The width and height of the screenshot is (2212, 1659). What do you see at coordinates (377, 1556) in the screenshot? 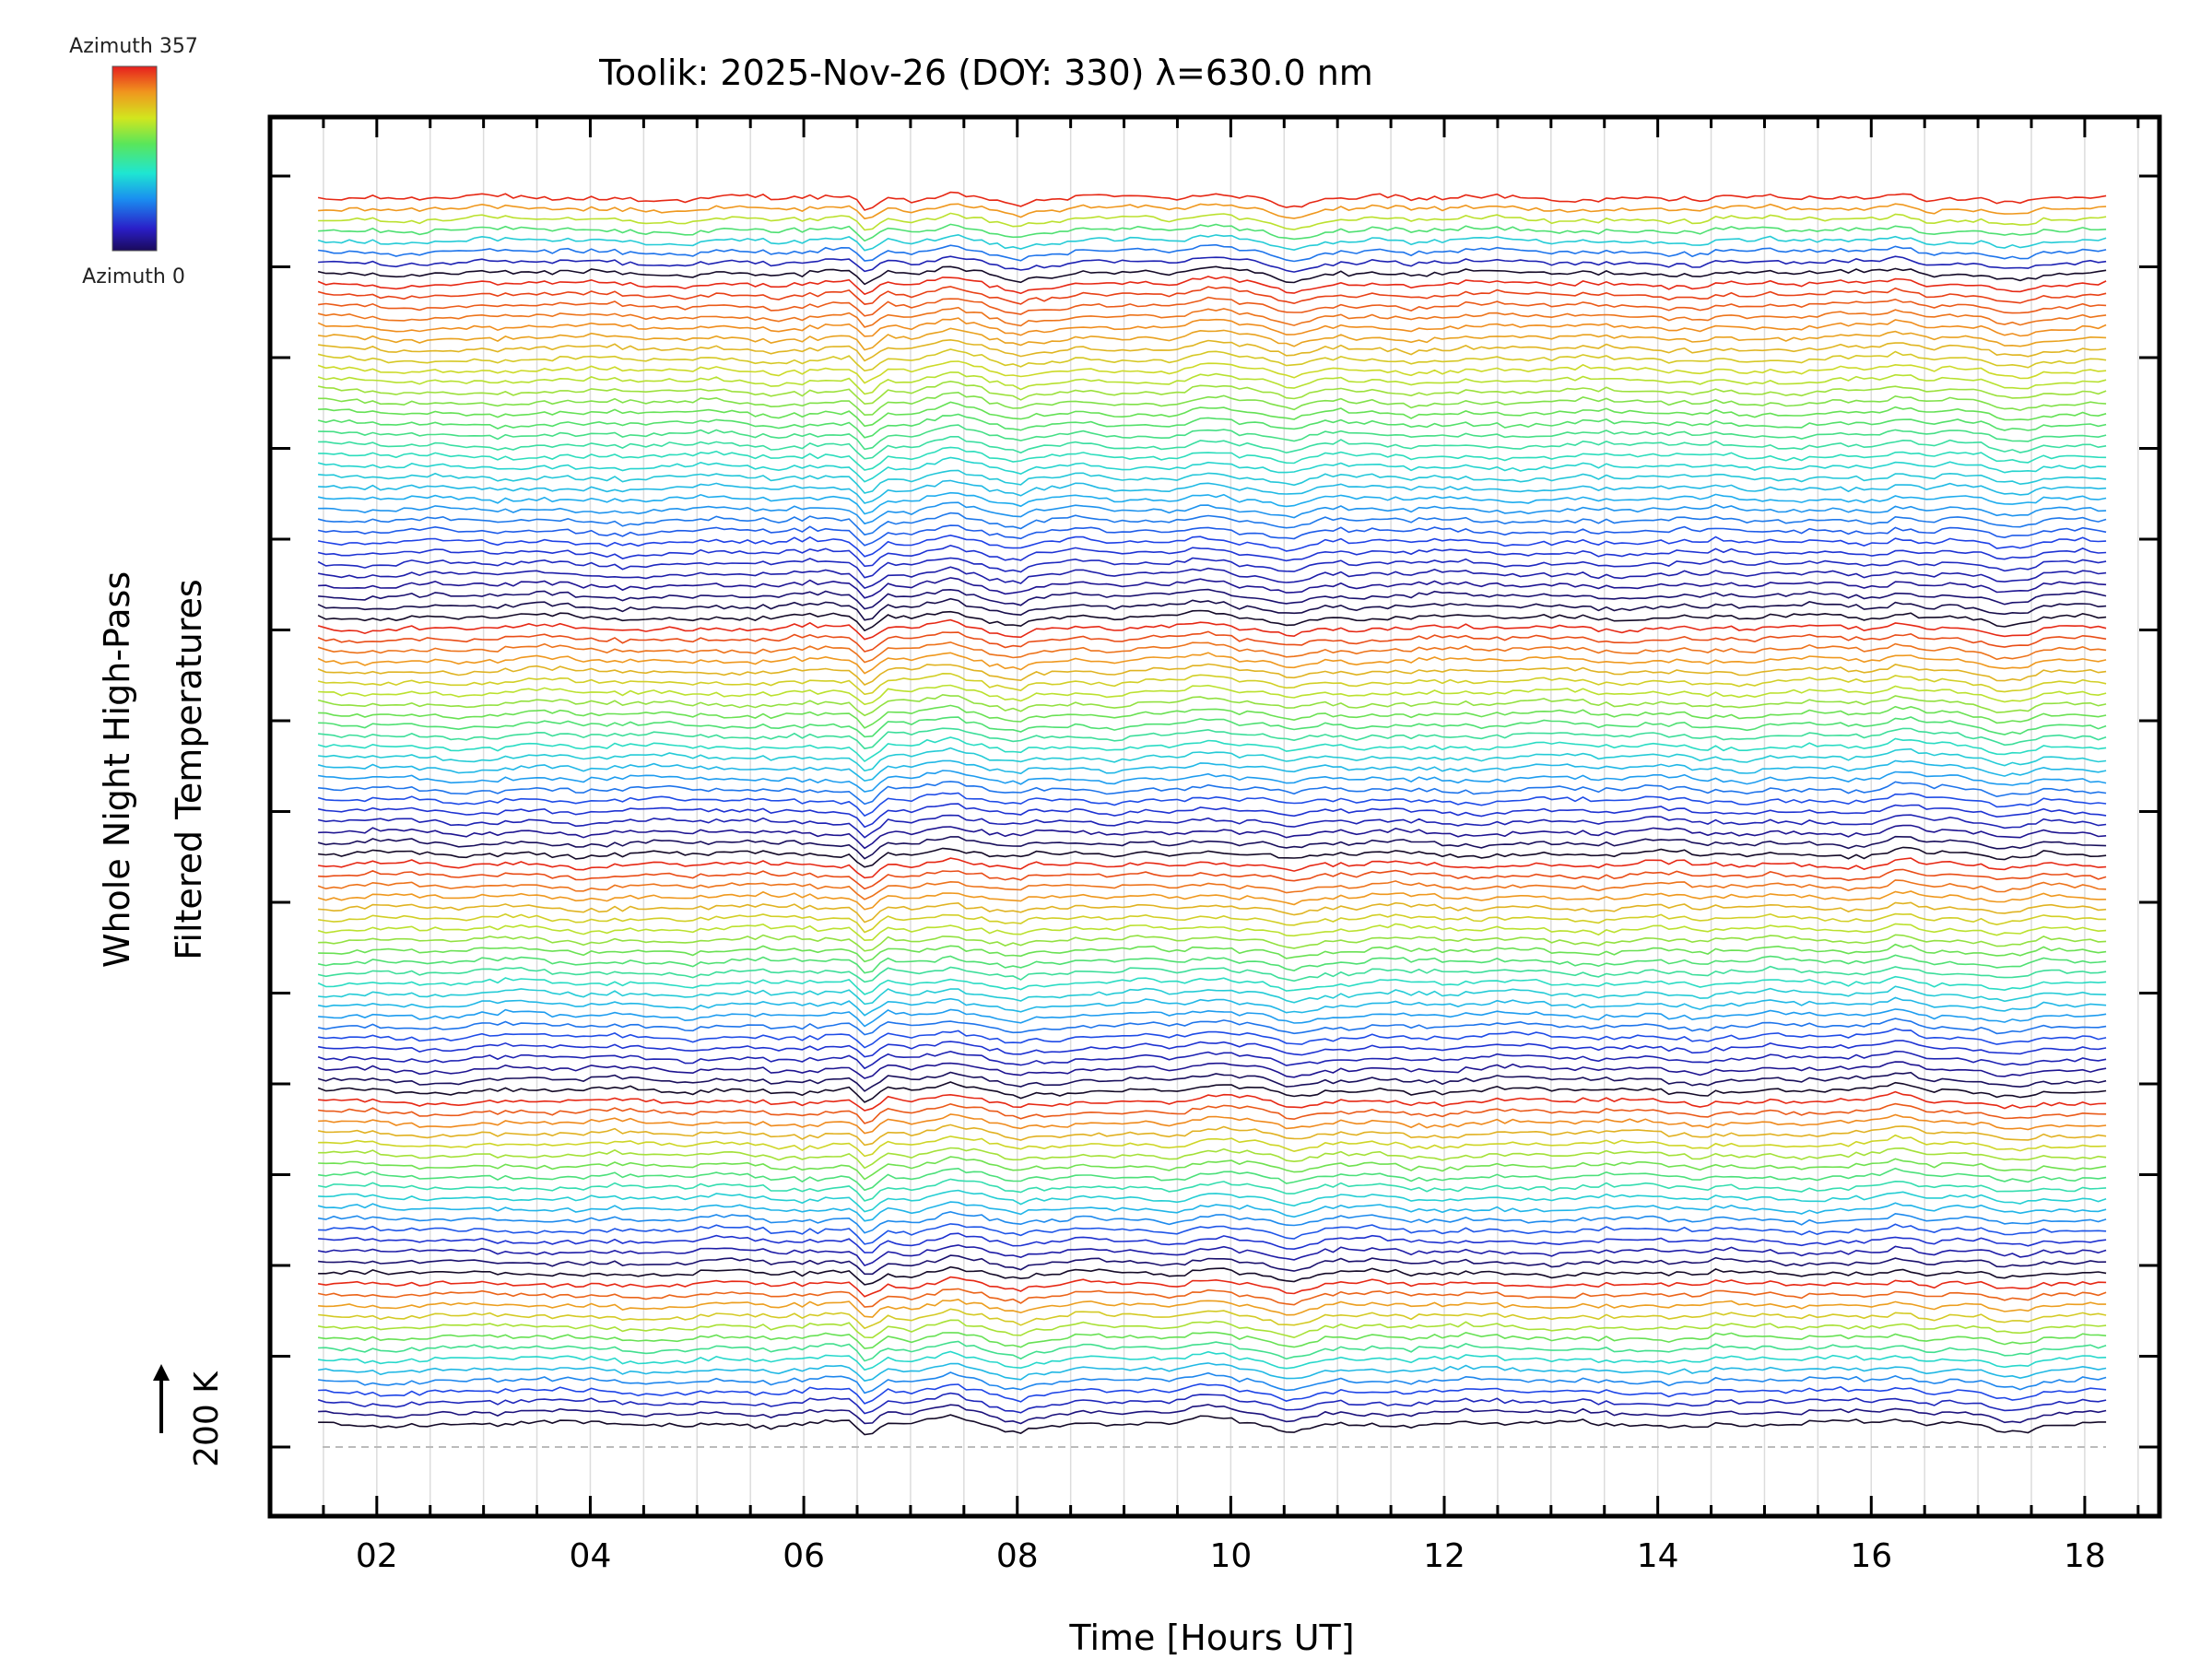
I see `x-tick-label: 02` at bounding box center [377, 1556].